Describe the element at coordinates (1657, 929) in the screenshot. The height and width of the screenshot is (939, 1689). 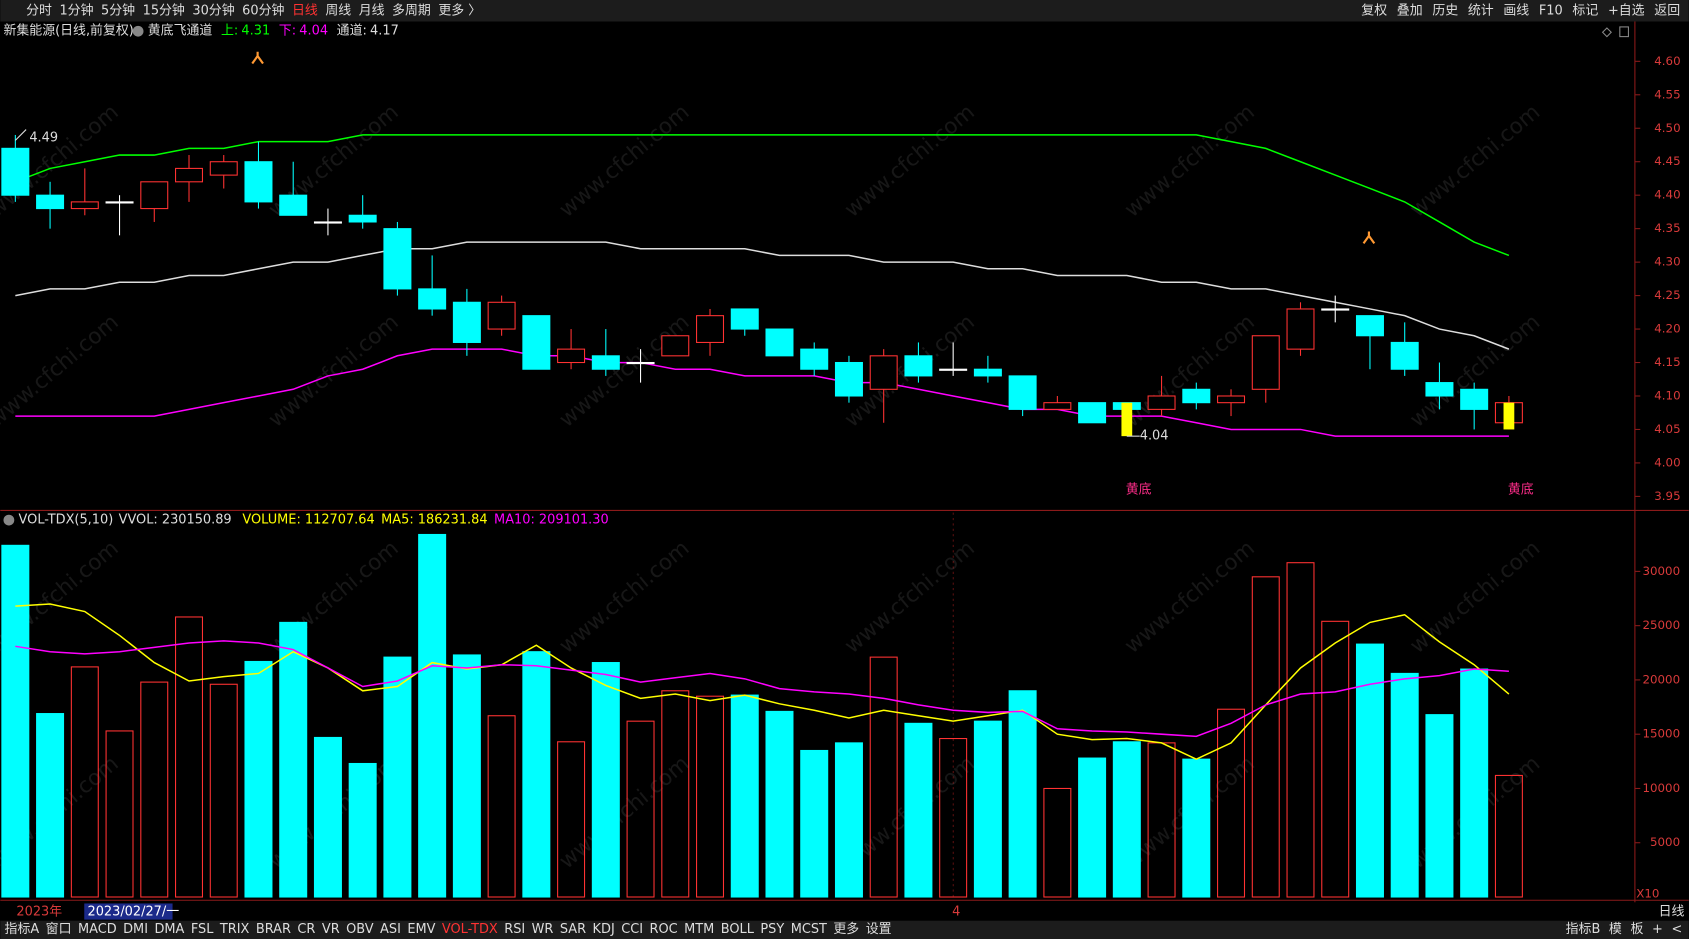
I see `tab: +` at that location.